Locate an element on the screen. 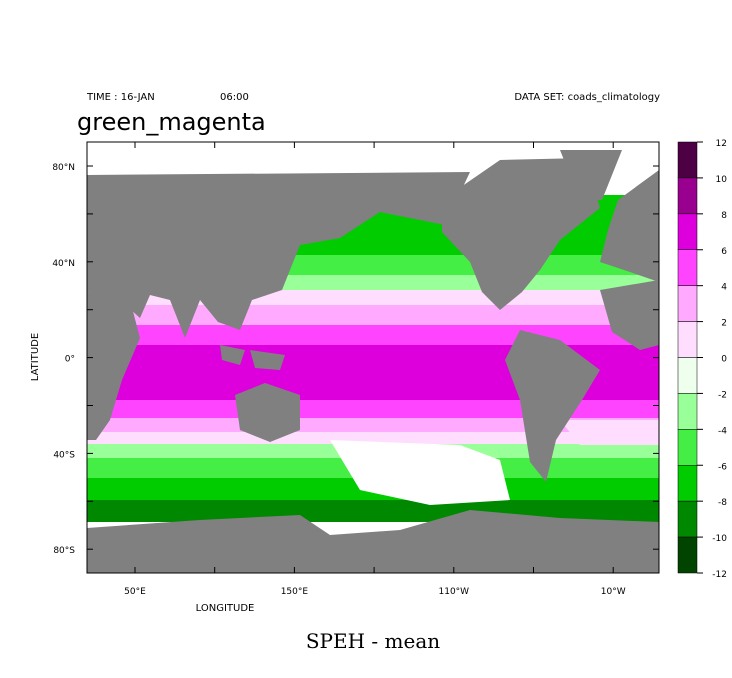  y-tick-label: 80°N is located at coordinates (63, 168).